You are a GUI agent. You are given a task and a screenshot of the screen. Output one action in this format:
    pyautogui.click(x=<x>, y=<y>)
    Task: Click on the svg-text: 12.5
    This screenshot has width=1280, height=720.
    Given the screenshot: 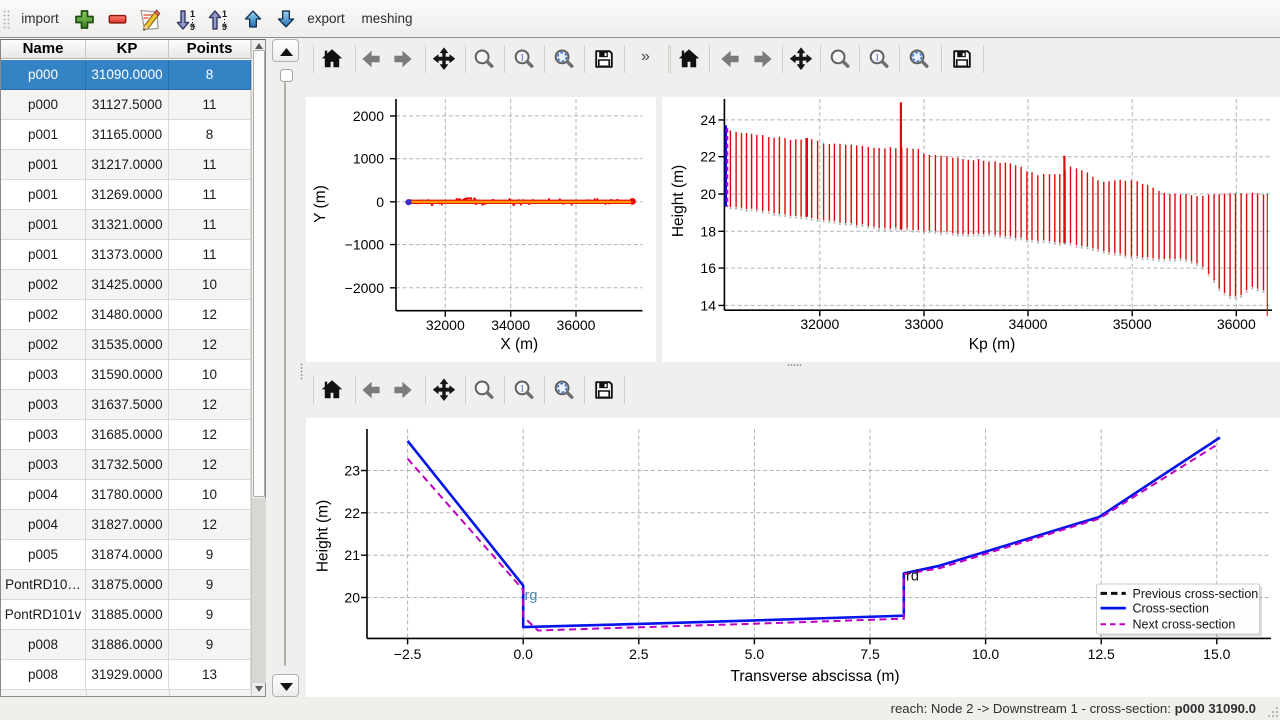 What is the action you would take?
    pyautogui.click(x=1101, y=654)
    